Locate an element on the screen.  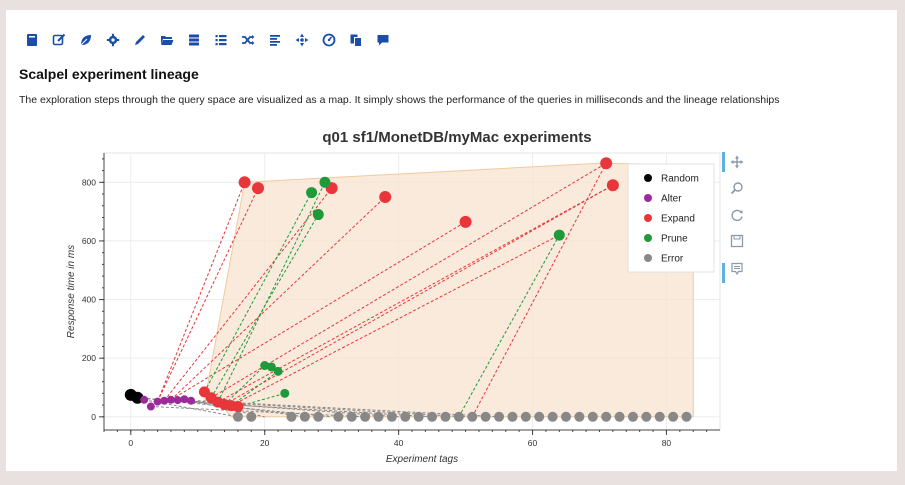
leaf-icon is located at coordinates (85, 40).